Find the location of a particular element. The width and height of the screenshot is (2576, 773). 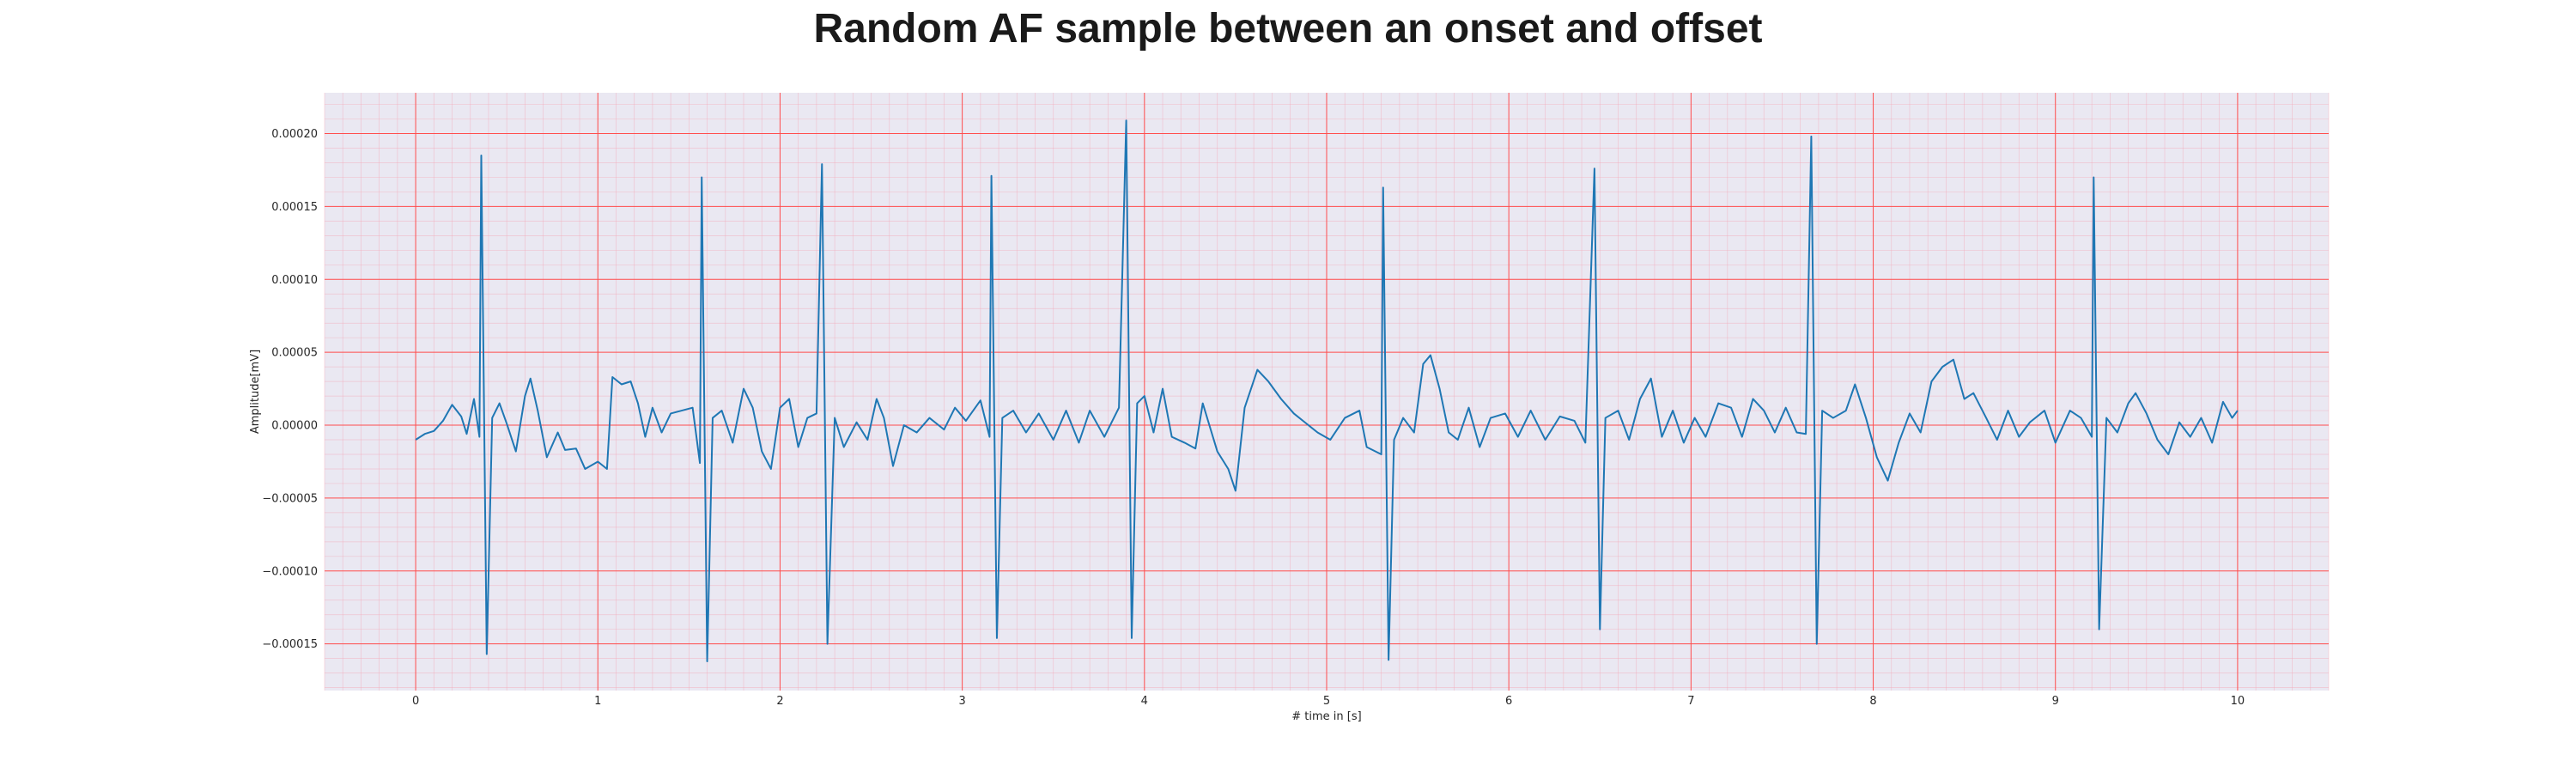

y-tick-label: −0.00015 is located at coordinates (290, 644).